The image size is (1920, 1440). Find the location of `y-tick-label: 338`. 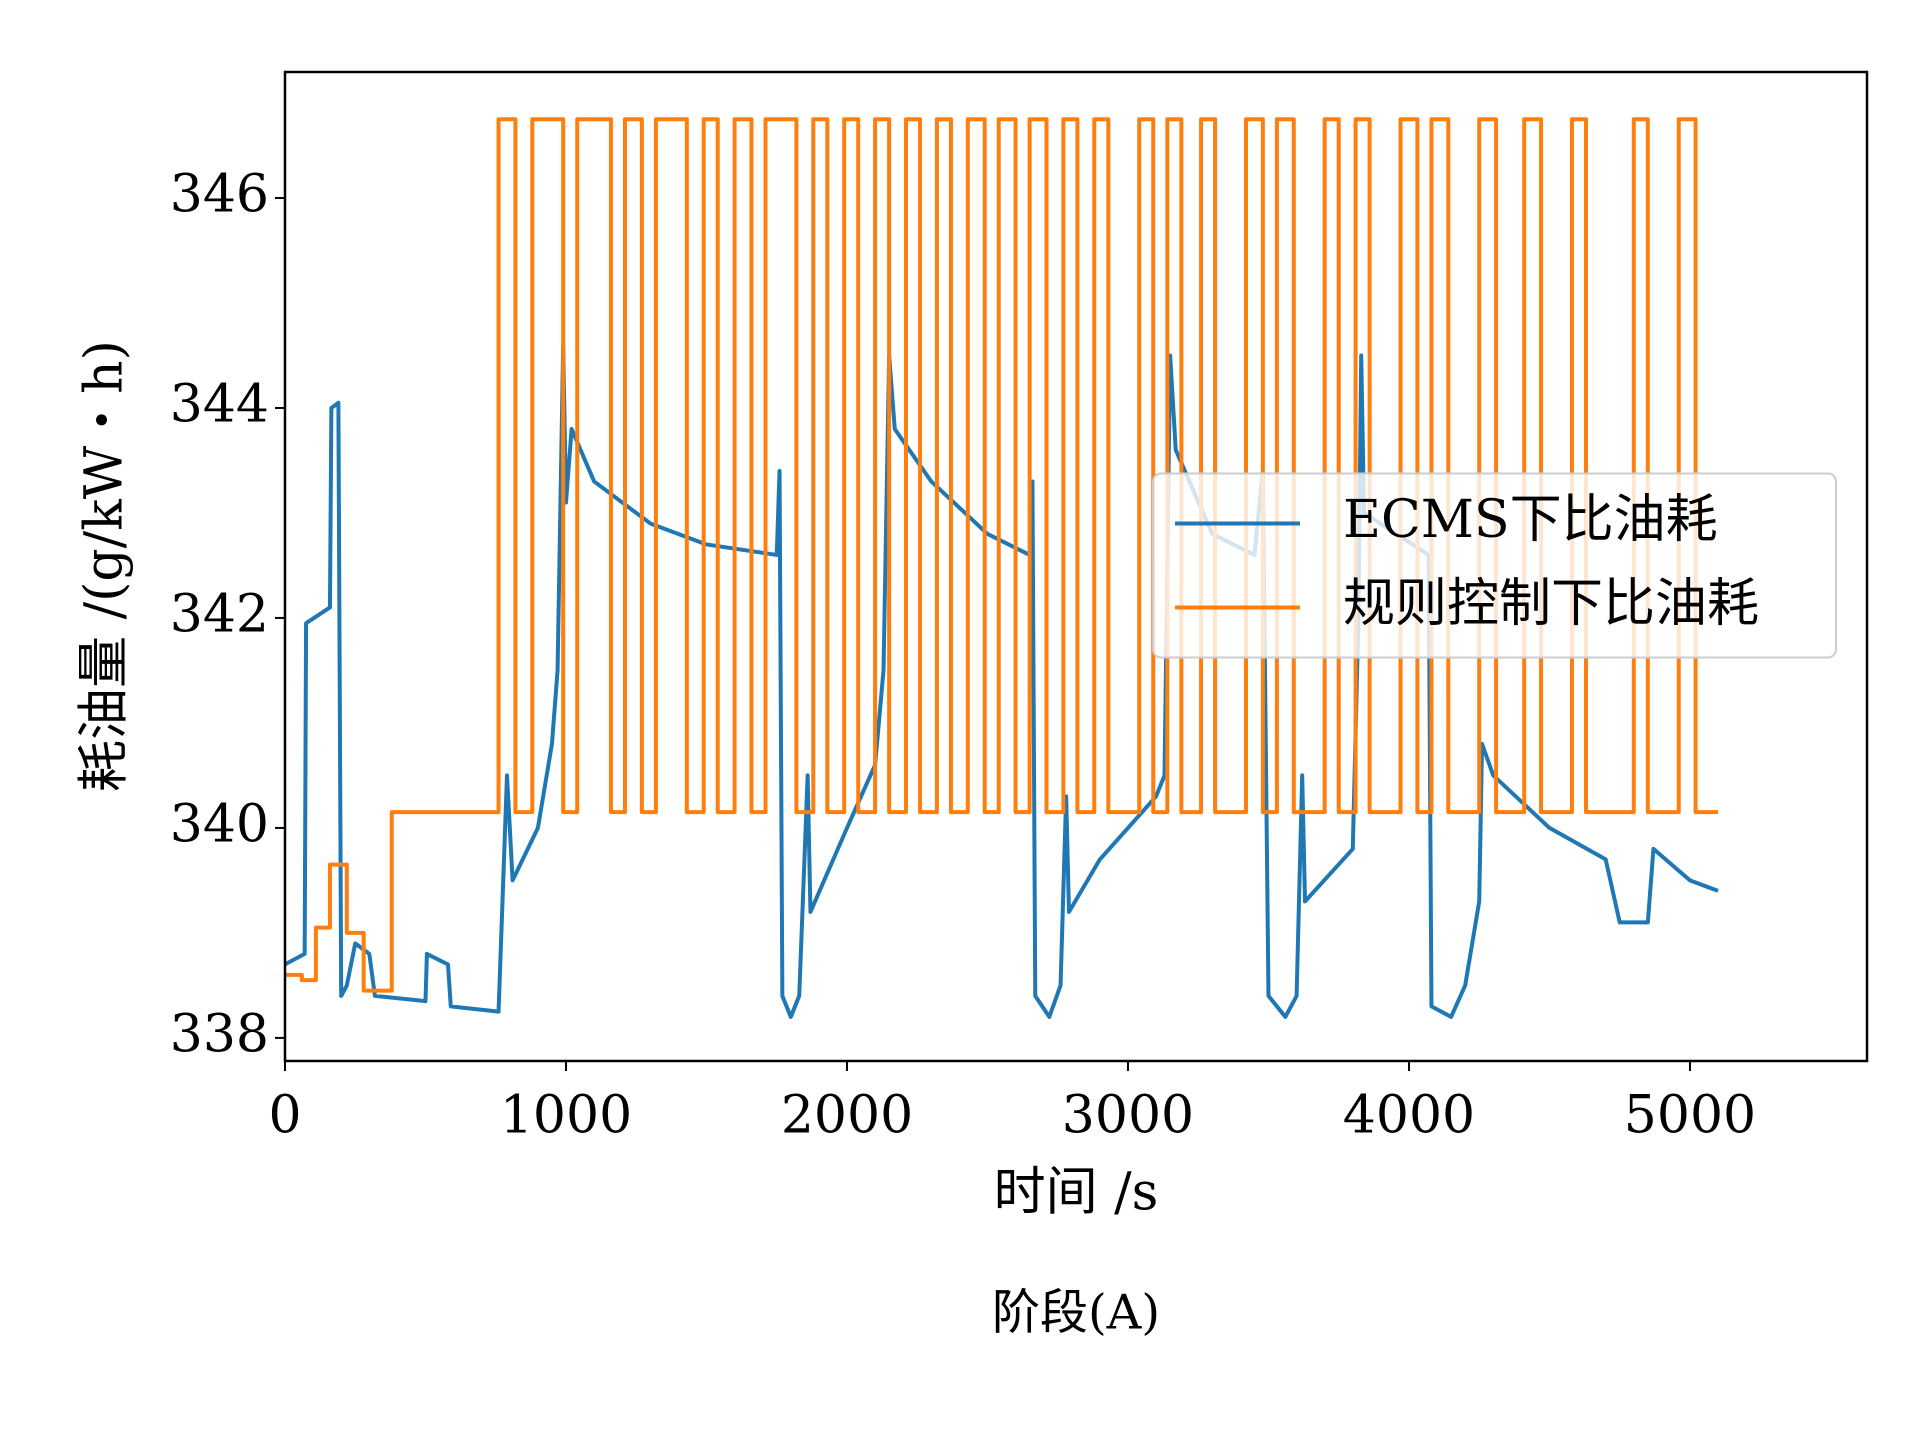

y-tick-label: 338 is located at coordinates (219, 1034).